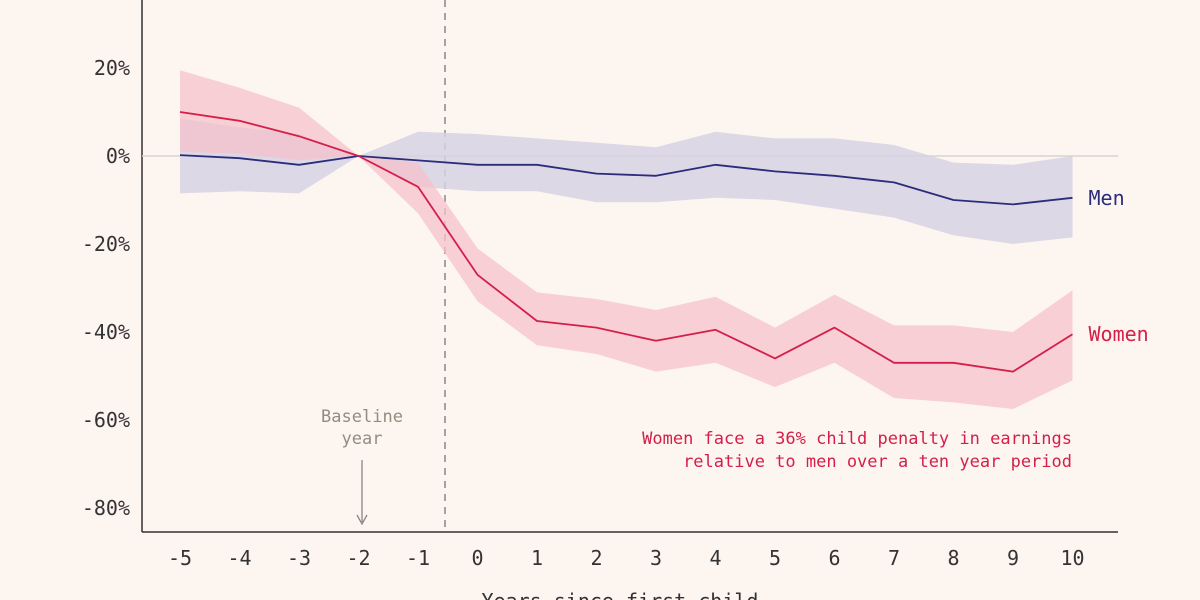 This screenshot has width=1200, height=600. I want to click on men-series-label: Men, so click(1107, 198).